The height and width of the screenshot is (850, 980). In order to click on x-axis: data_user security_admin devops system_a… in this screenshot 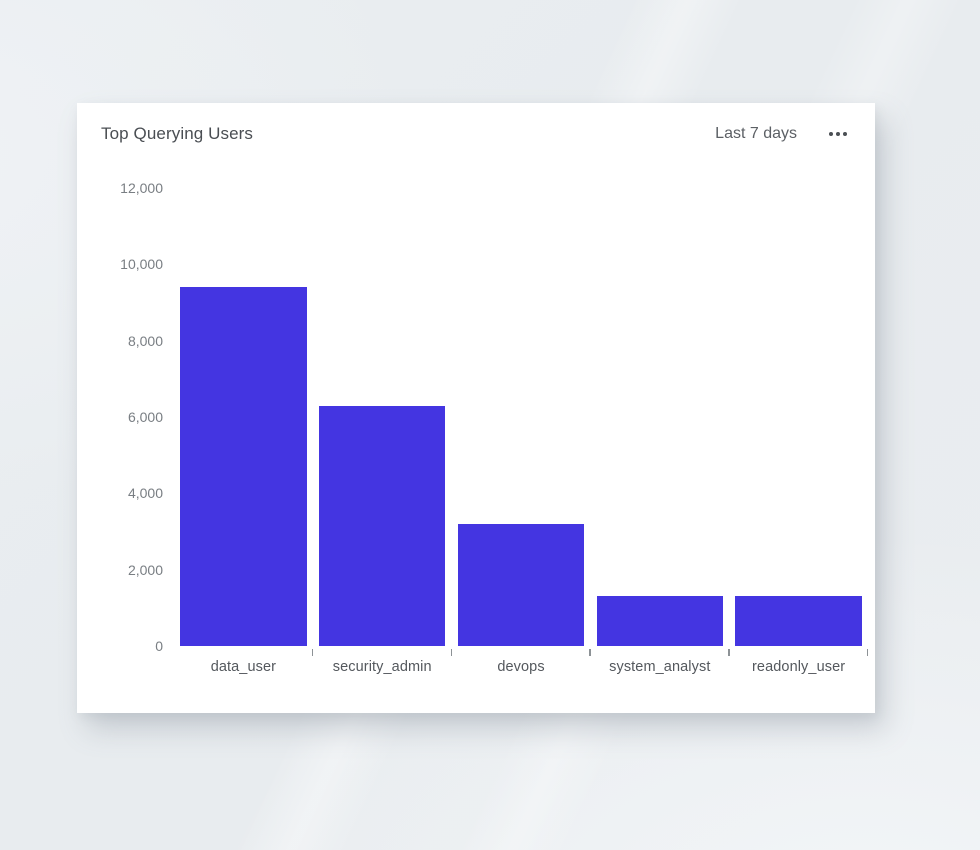, I will do `click(521, 667)`.